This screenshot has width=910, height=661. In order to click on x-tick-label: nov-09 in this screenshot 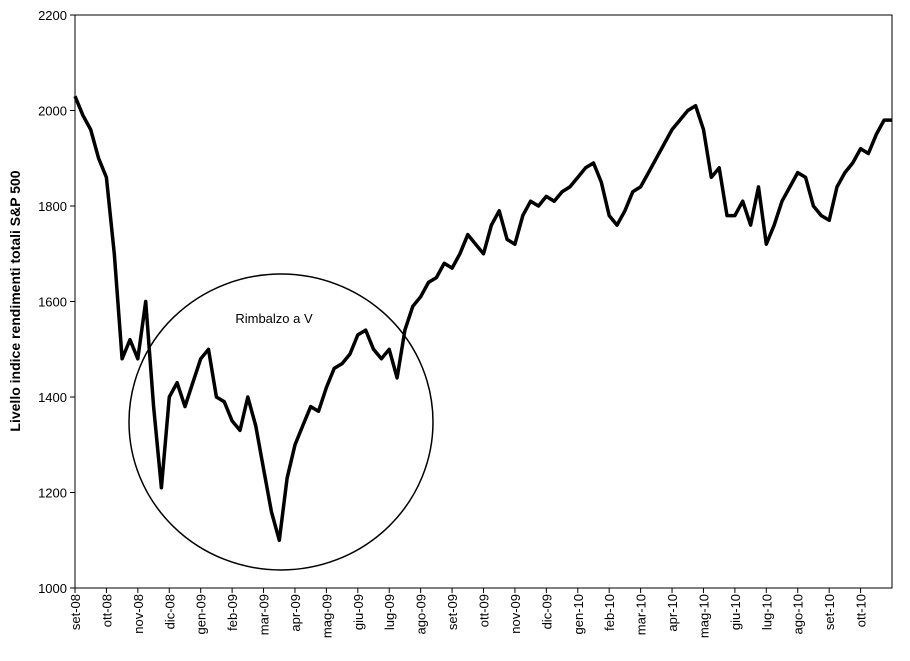, I will do `click(515, 614)`.